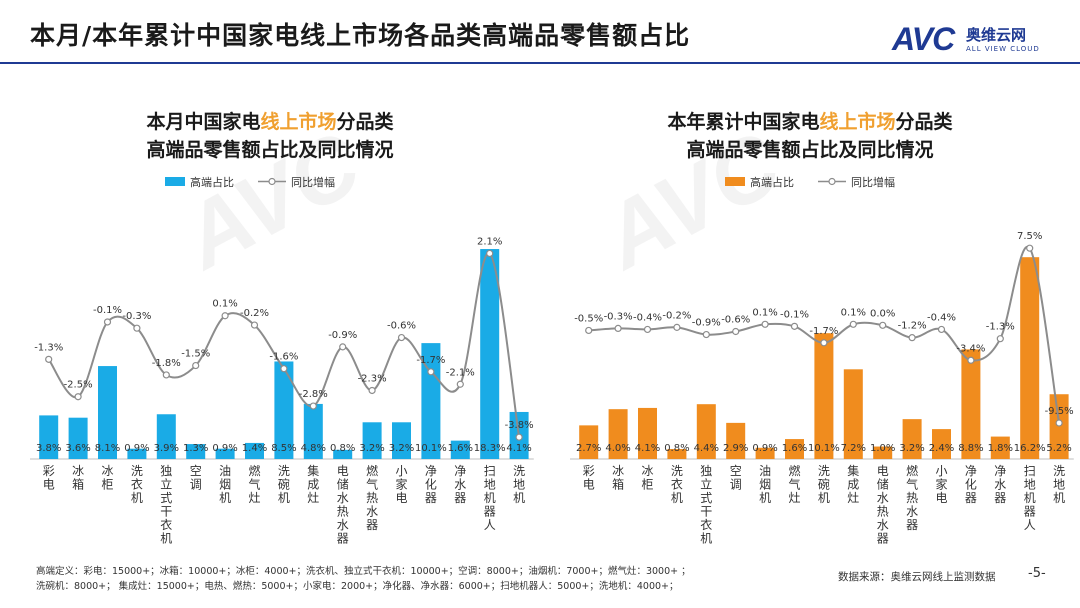  What do you see at coordinates (794, 448) in the screenshot?
I see `bar-value-label: 1.6%` at bounding box center [794, 448].